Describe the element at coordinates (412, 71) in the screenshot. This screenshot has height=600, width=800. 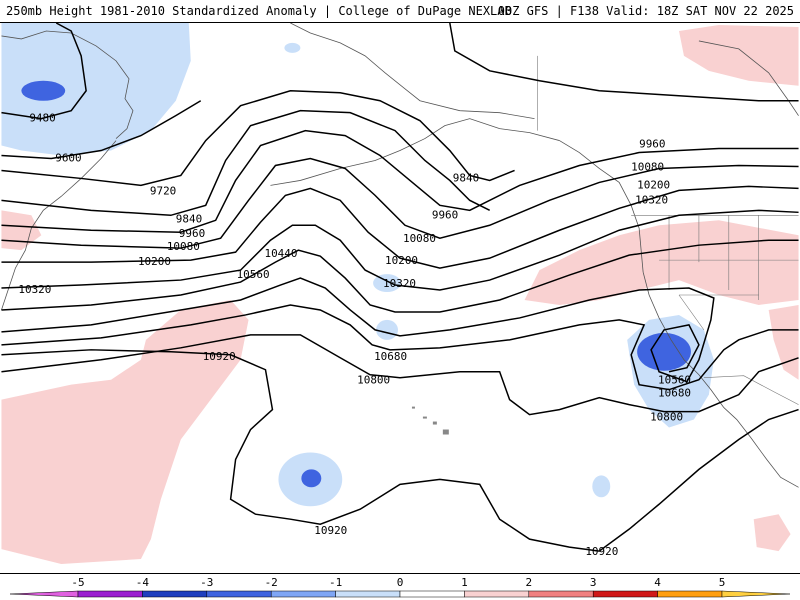
I see `alaska-north-coast` at that location.